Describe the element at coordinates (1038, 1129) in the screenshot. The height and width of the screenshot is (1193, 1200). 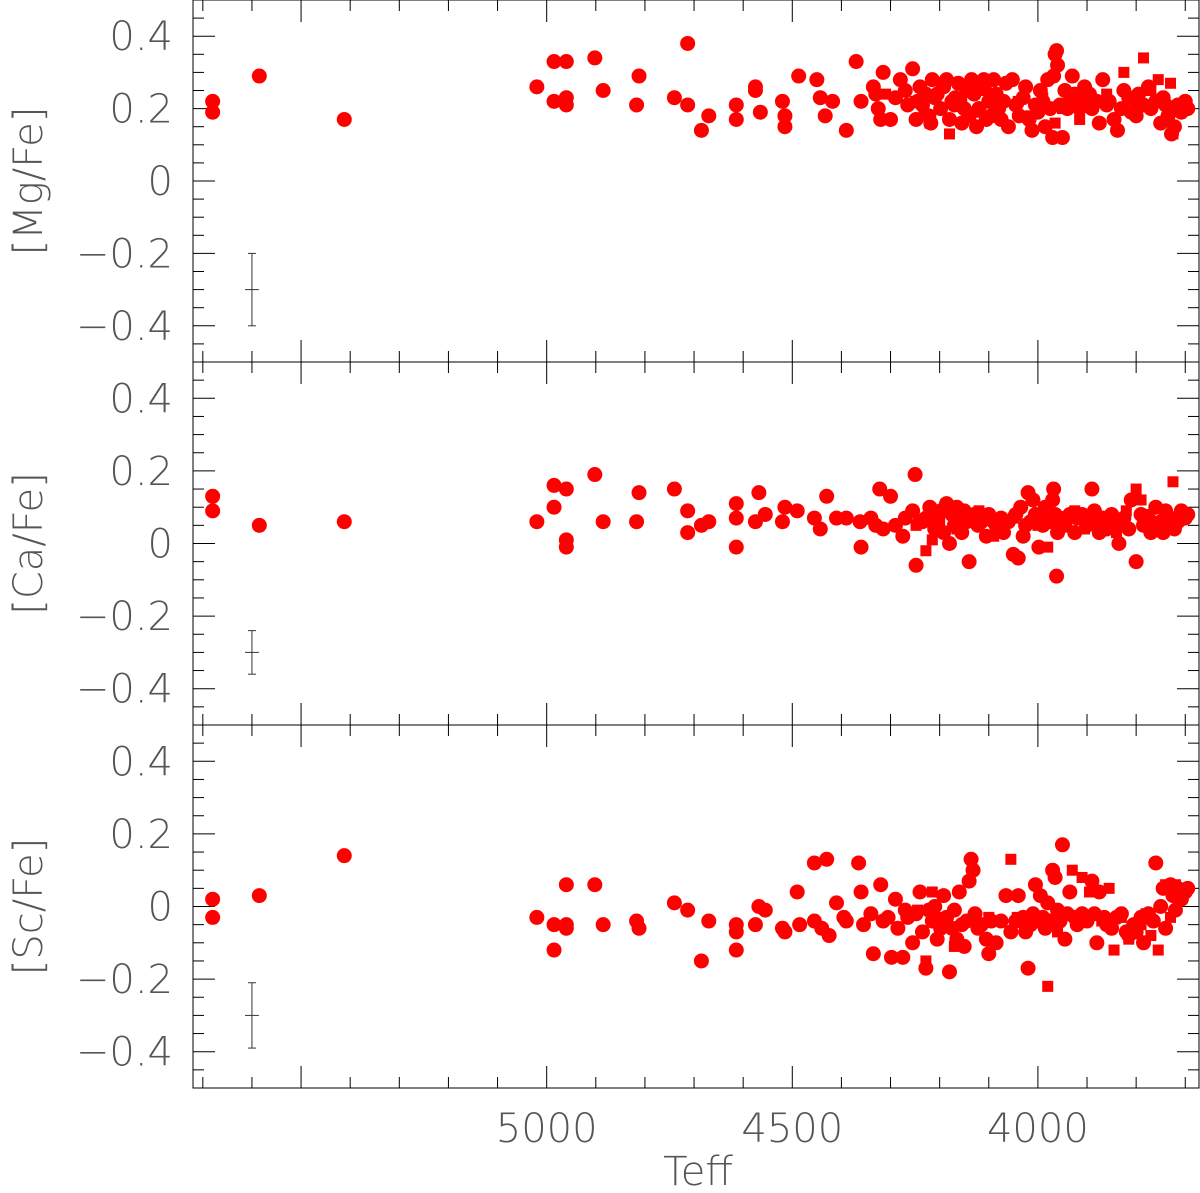
I see `x-tick-label: 4000` at that location.